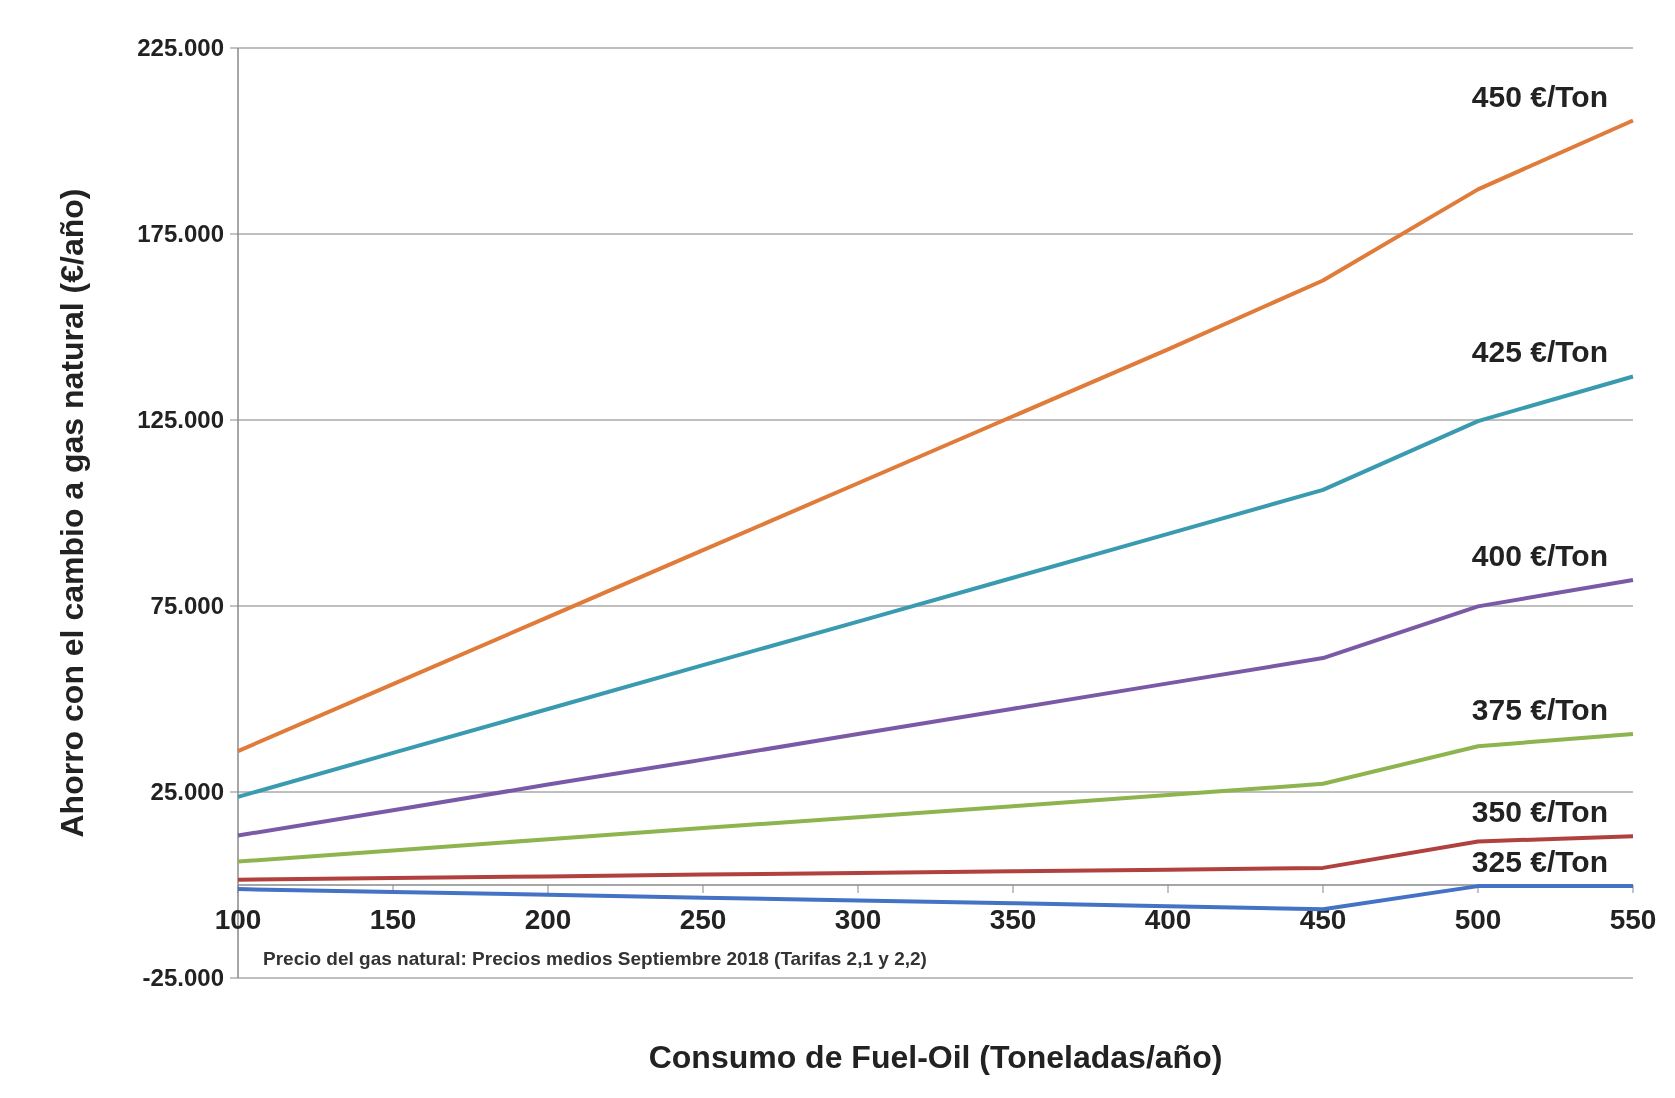 The width and height of the screenshot is (1675, 1098). What do you see at coordinates (1633, 919) in the screenshot?
I see `x-tick-label: 550` at bounding box center [1633, 919].